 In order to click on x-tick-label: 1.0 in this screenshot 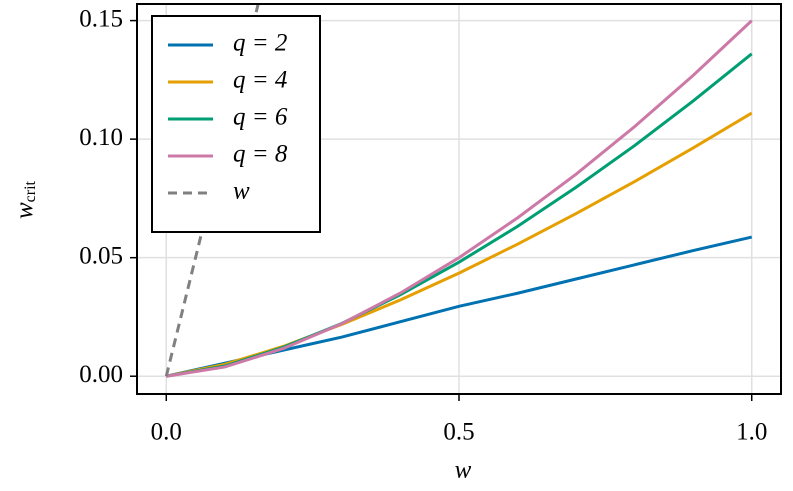, I will do `click(751, 432)`.